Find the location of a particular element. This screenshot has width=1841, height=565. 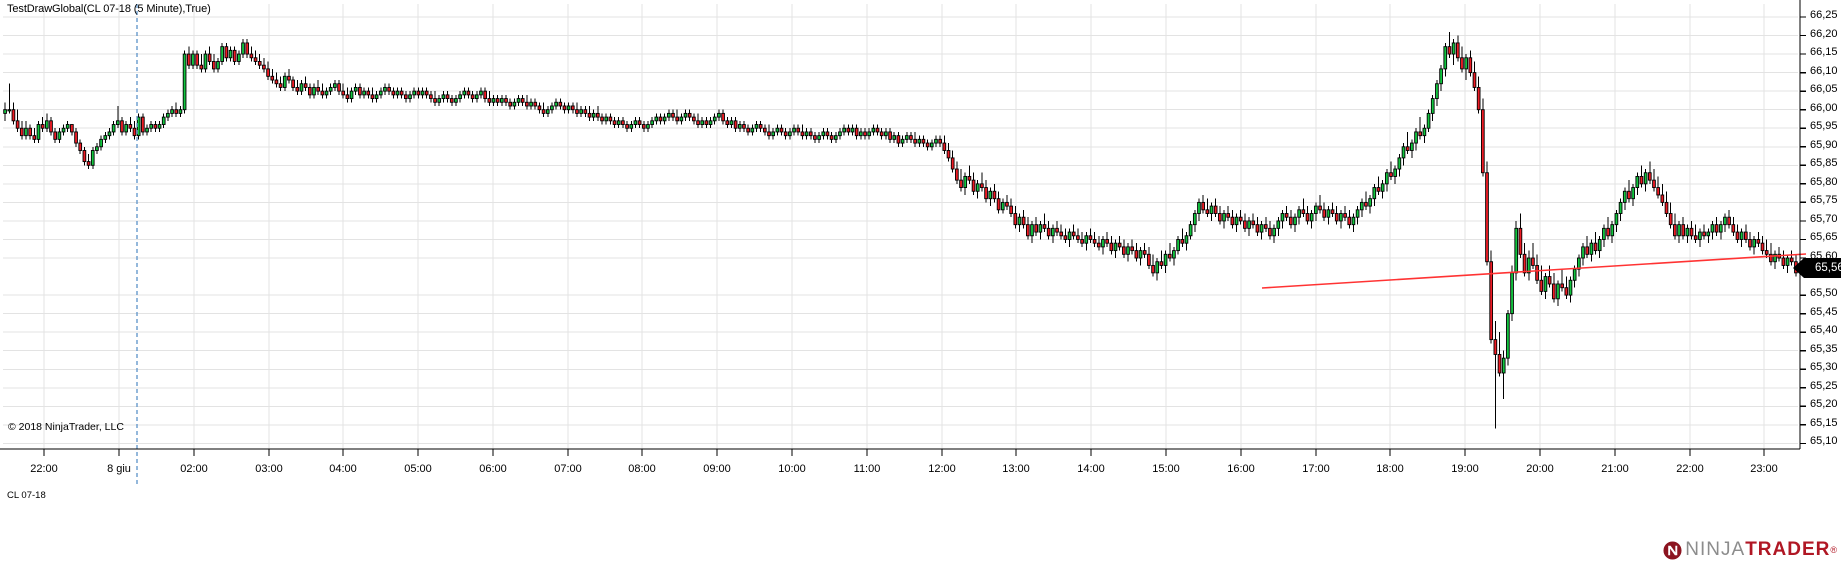

x-axis-tick-label: 12:00 is located at coordinates (942, 469).